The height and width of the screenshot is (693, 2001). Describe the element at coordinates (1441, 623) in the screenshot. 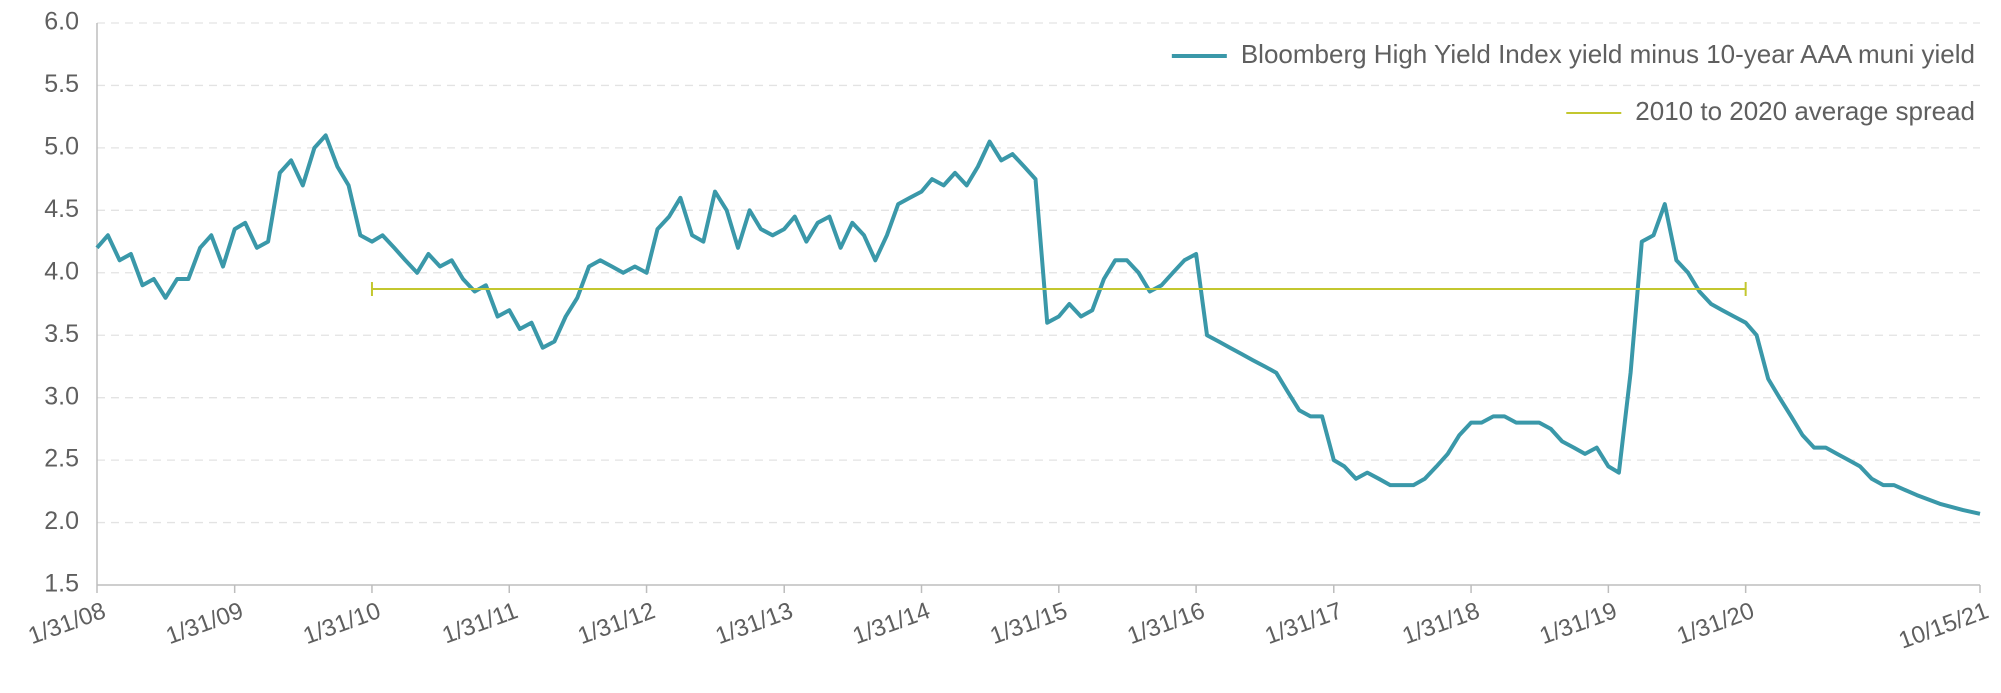

I see `x-tick-label: 1/31/18` at that location.